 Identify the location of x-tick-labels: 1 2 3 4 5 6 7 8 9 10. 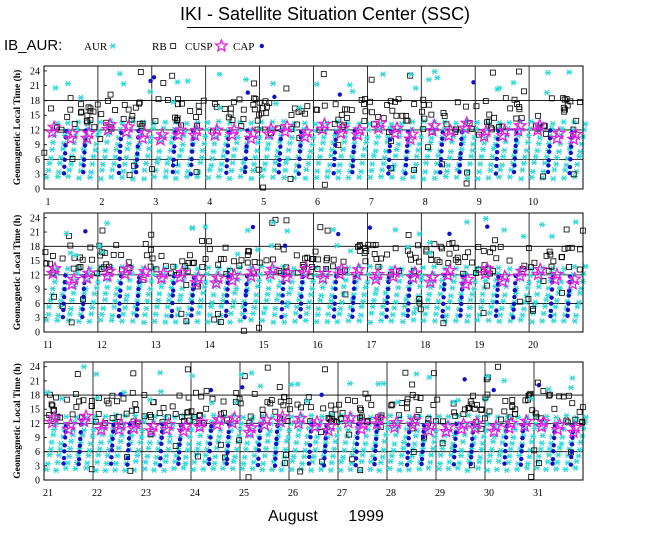
(292, 202).